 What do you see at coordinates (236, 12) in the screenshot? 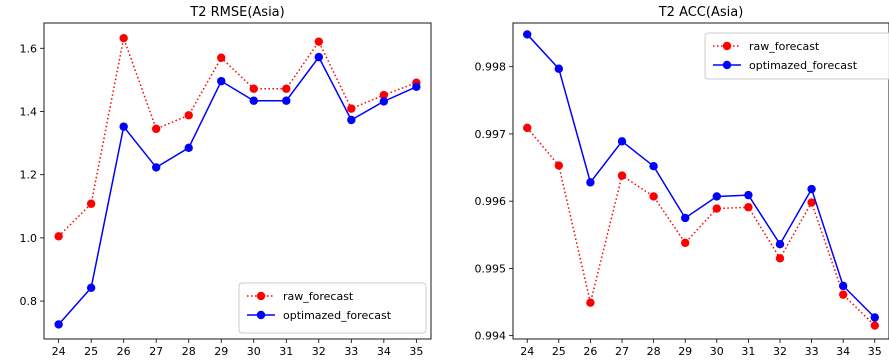
I see `chart-title: T2 RMSE(Asia)` at bounding box center [236, 12].